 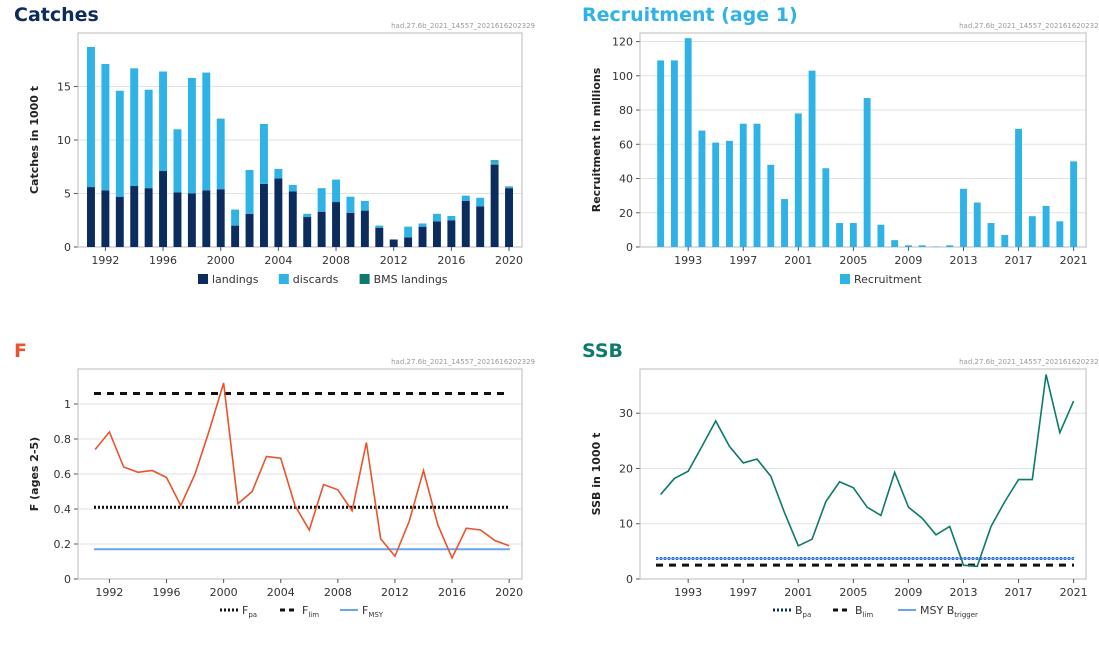 I want to click on series-line-f, so click(x=302, y=471).